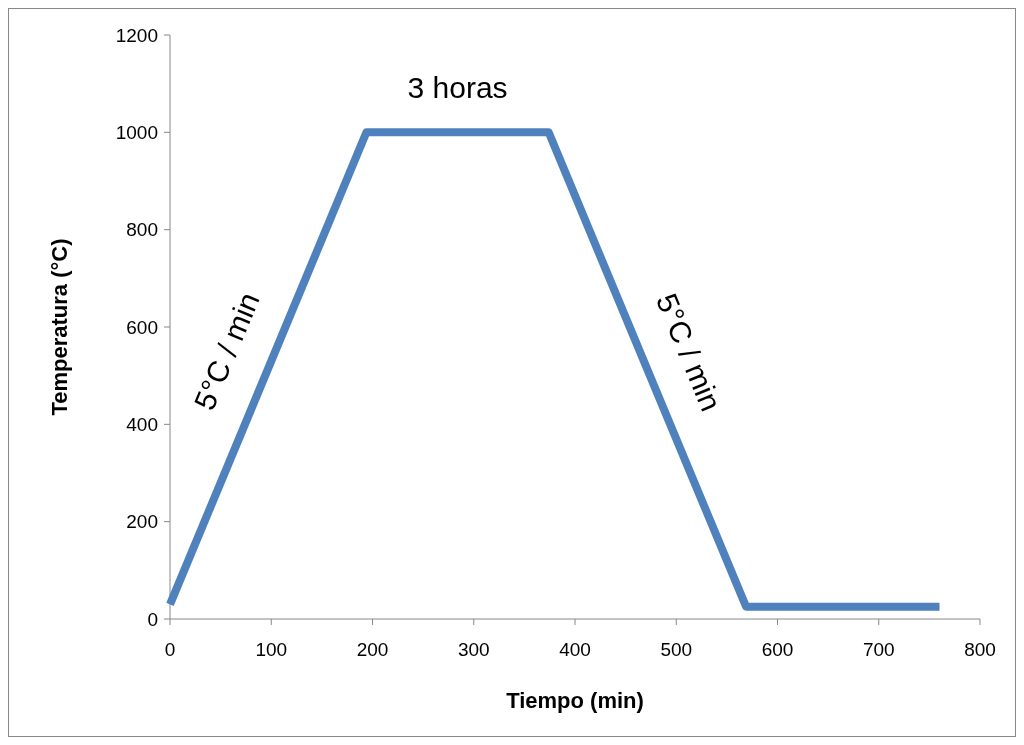 This screenshot has height=745, width=1024. Describe the element at coordinates (142, 327) in the screenshot. I see `y-tick-label: 600` at that location.